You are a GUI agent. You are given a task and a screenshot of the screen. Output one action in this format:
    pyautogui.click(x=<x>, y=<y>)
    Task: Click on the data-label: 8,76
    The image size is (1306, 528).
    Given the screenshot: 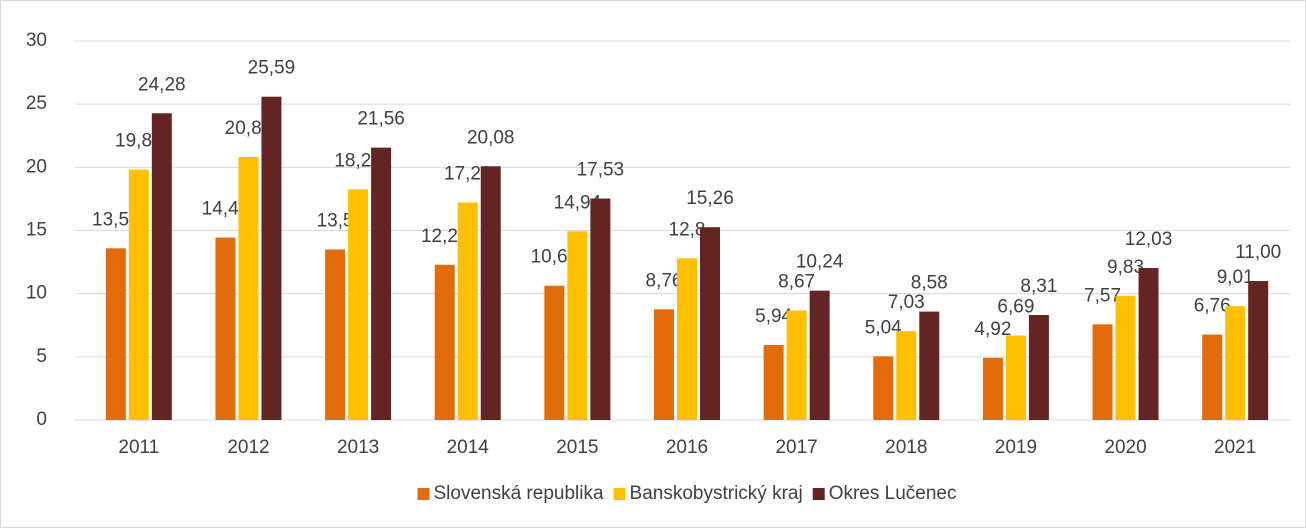 What is the action you would take?
    pyautogui.click(x=664, y=280)
    